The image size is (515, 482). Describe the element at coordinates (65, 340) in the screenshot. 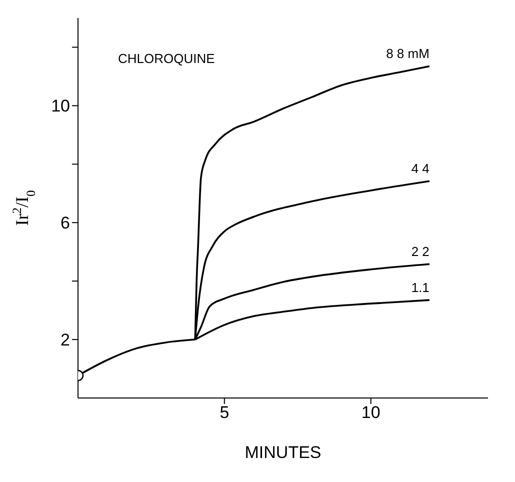

I see `y-tick-label: 2` at that location.